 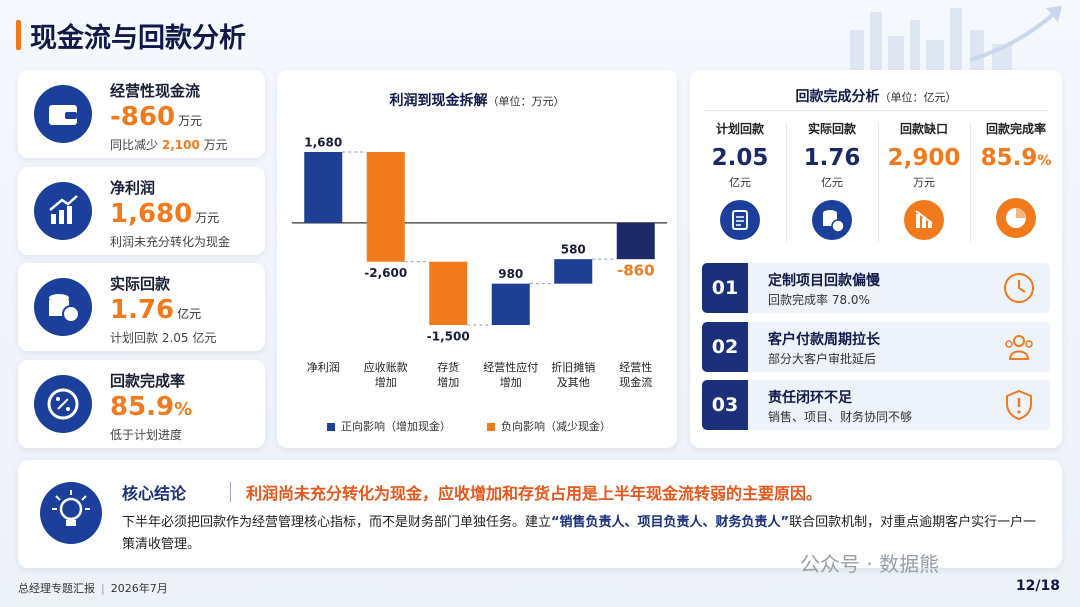 I want to click on issue: 03 责任闭环不足销售、项目、财务协同不够, so click(x=876, y=405).